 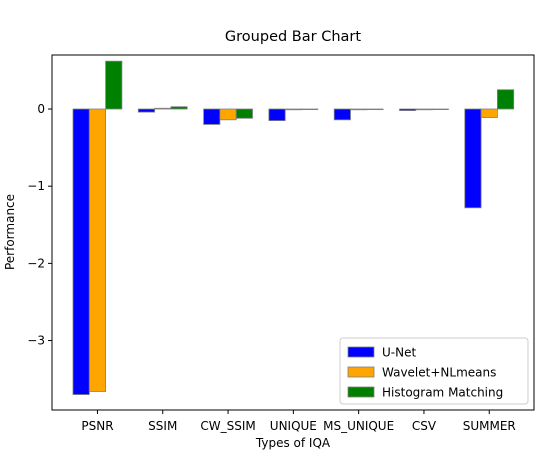 I want to click on bar-wavelet-nlmeans-unique, so click(x=293, y=109).